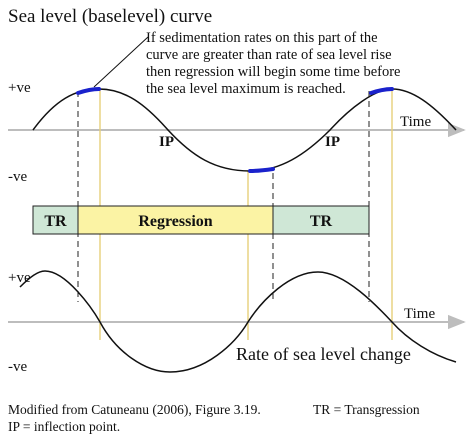  Describe the element at coordinates (415, 122) in the screenshot. I see `top-time-label: Time` at that location.